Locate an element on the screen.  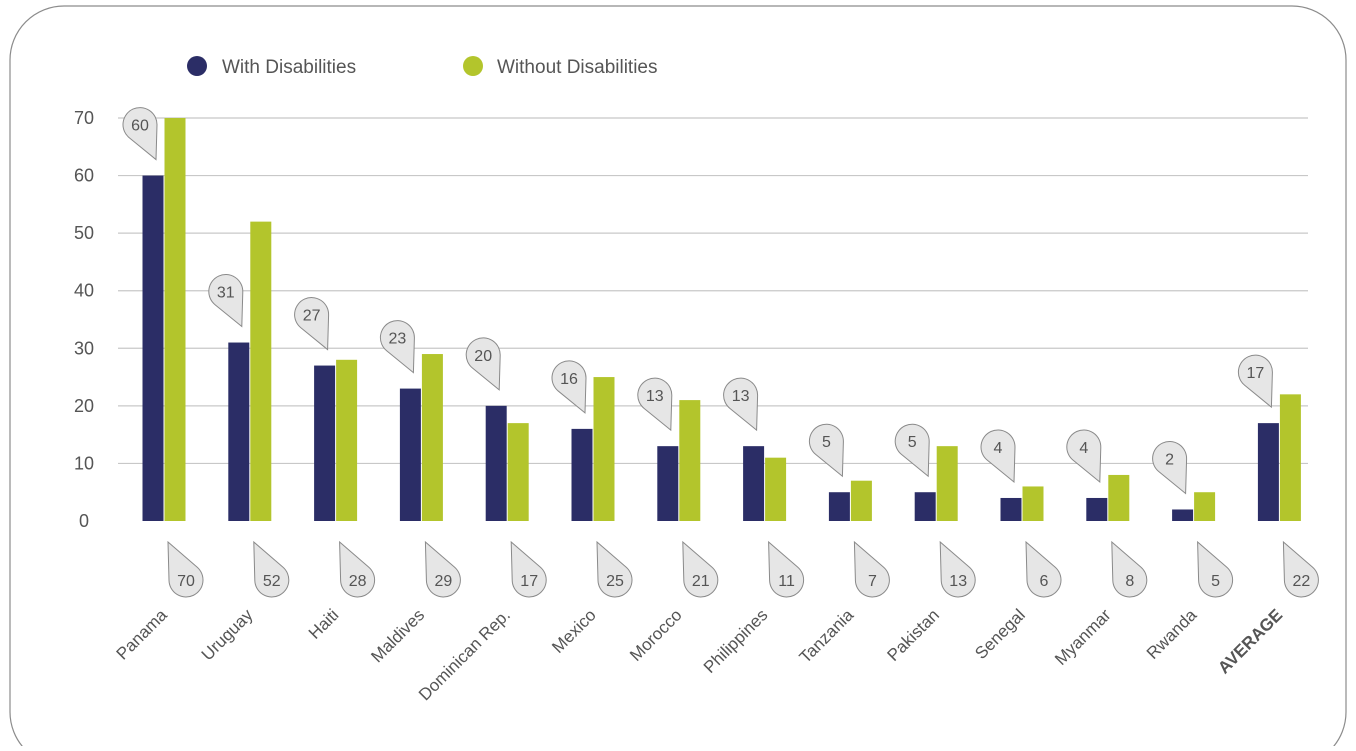
value-label-with-disabilities: 23 is located at coordinates (397, 347).